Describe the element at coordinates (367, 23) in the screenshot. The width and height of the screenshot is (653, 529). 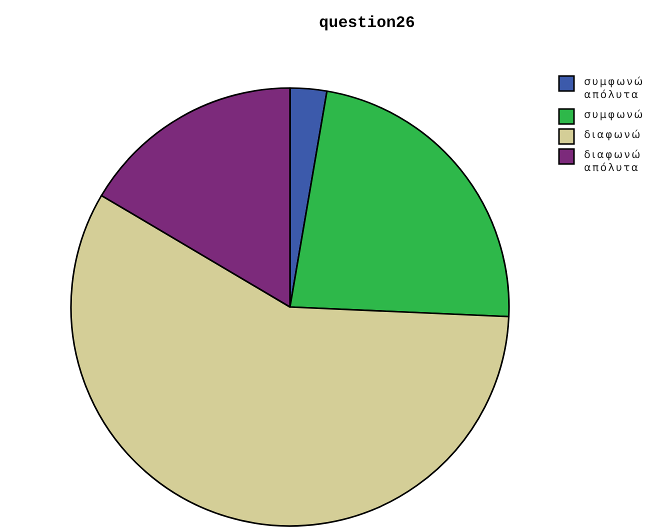
I see `chart-title: question26` at that location.